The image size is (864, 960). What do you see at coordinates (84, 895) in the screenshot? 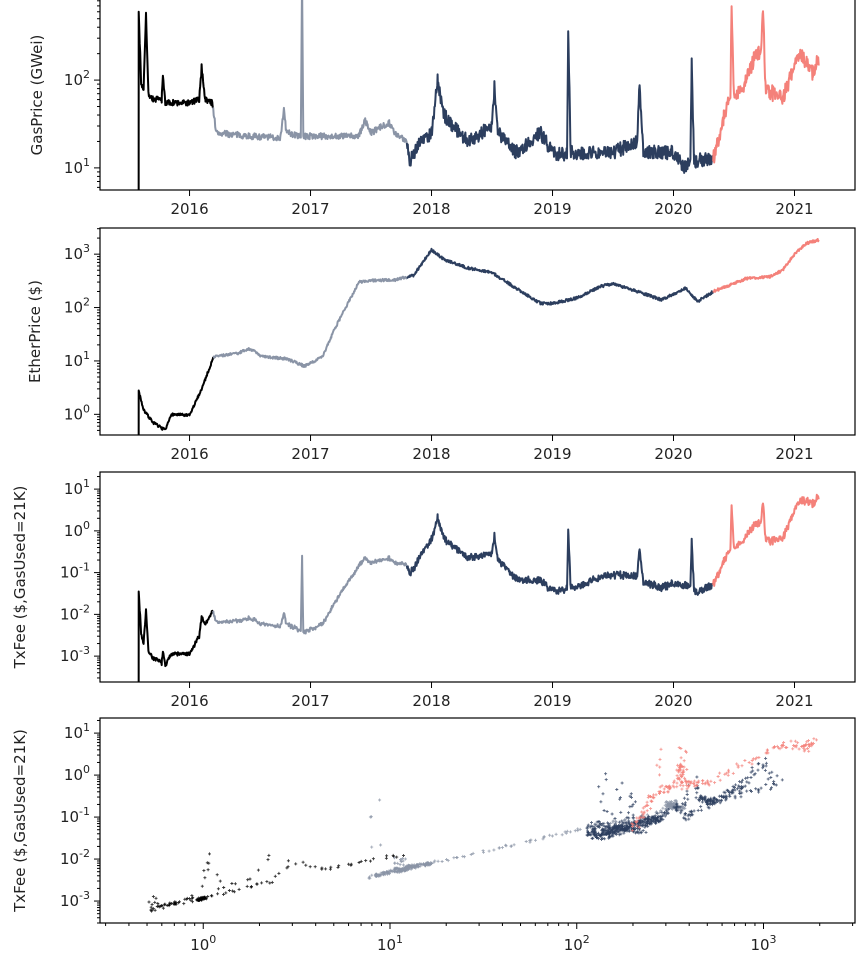
I see `tick-label-exponent: -3` at bounding box center [84, 895].